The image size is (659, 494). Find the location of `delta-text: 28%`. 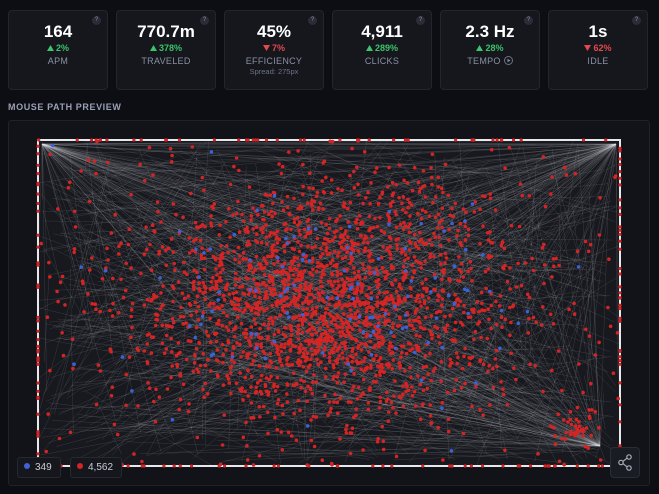

delta-text: 28% is located at coordinates (494, 48).